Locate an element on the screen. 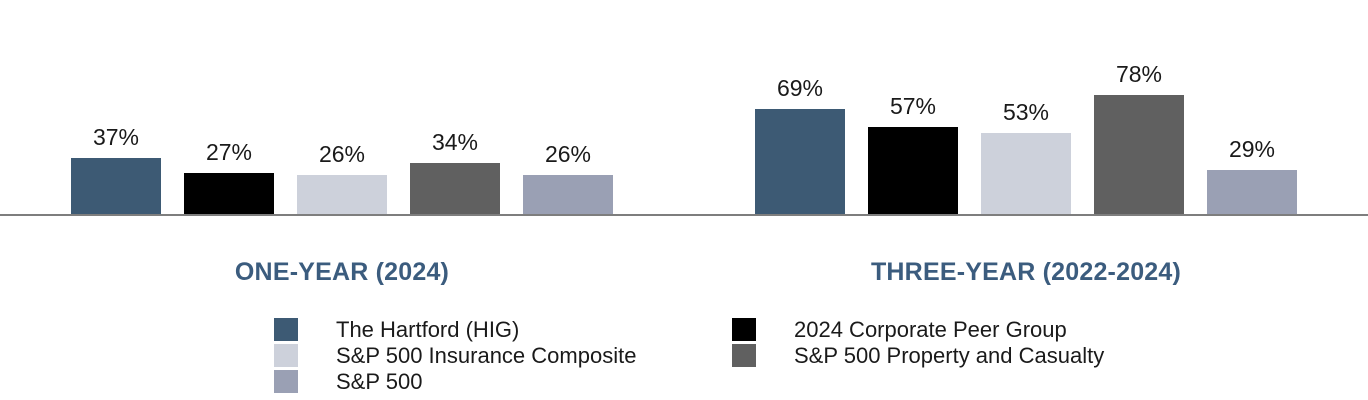 The height and width of the screenshot is (400, 1368). legend-label: 2024 Corporate Peer Group is located at coordinates (930, 329).